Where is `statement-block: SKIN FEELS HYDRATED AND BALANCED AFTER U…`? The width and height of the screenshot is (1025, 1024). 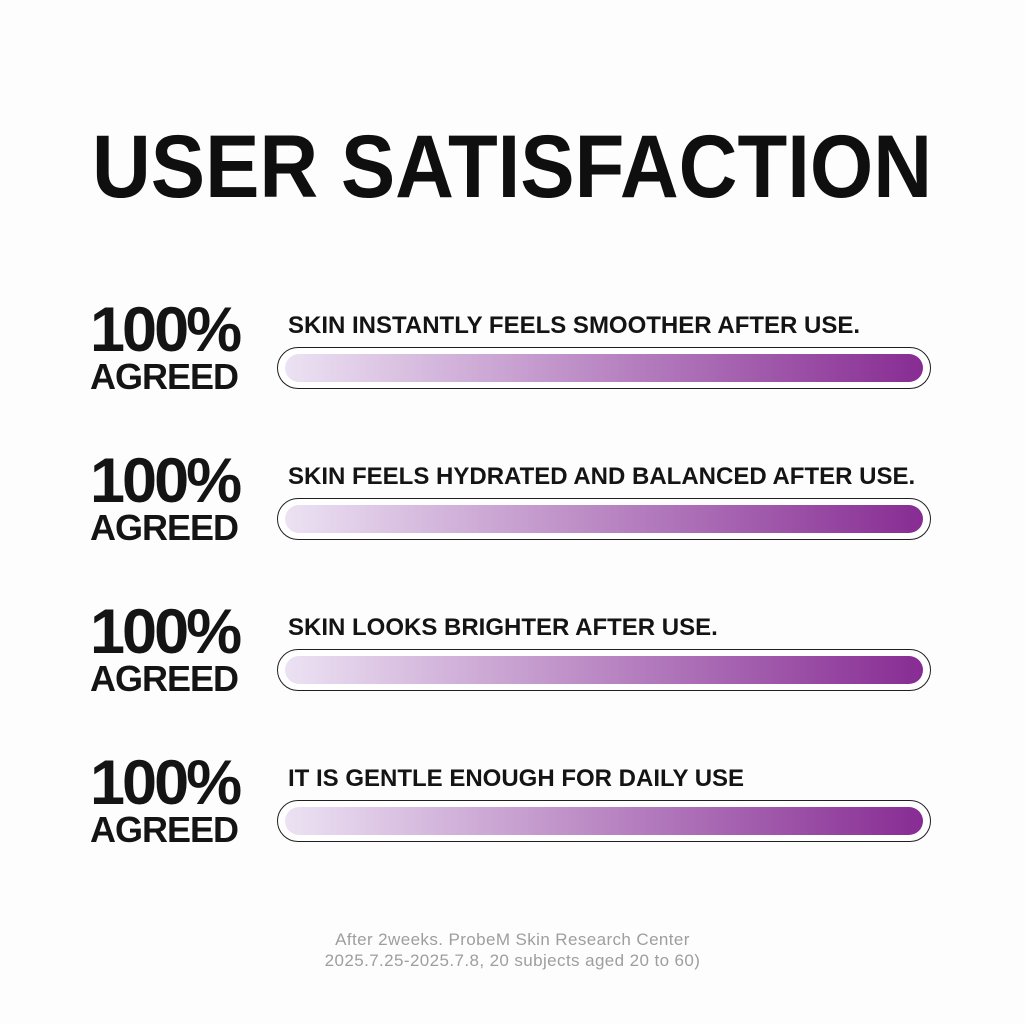
statement-block: SKIN FEELS HYDRATED AND BALANCED AFTER U… is located at coordinates (604, 501).